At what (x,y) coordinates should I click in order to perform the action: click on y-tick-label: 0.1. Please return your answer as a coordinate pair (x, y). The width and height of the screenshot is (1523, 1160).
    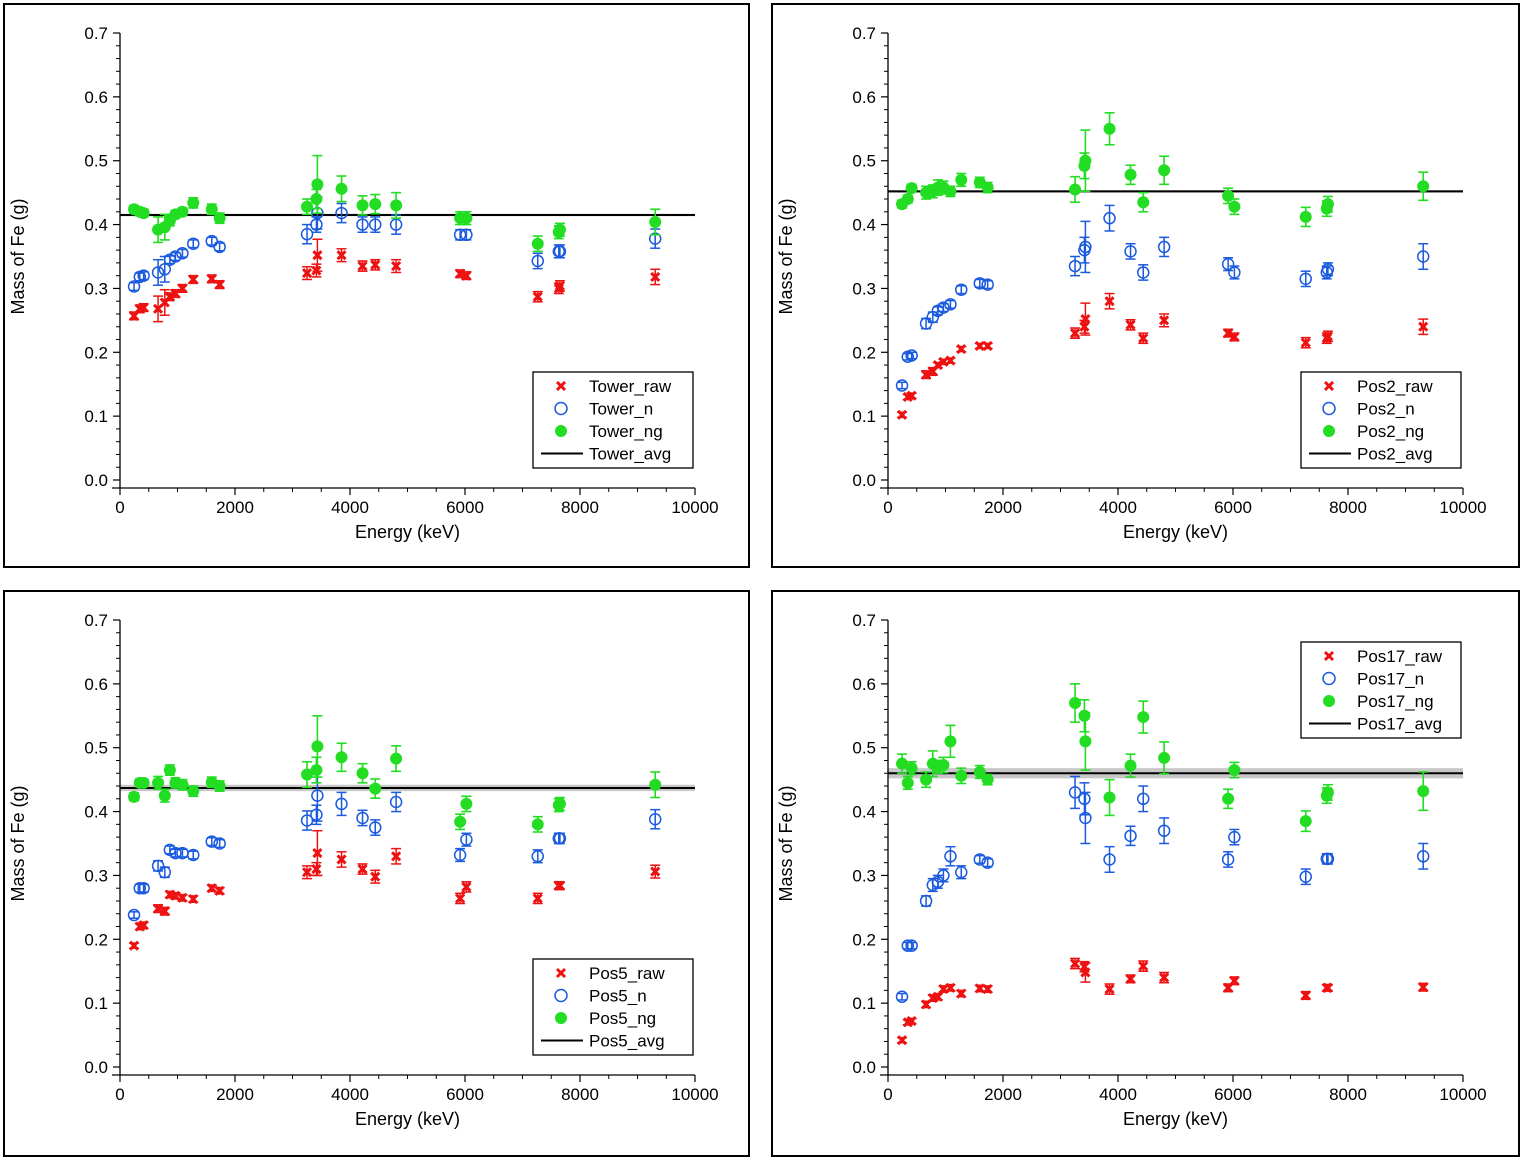
    Looking at the image, I should click on (864, 416).